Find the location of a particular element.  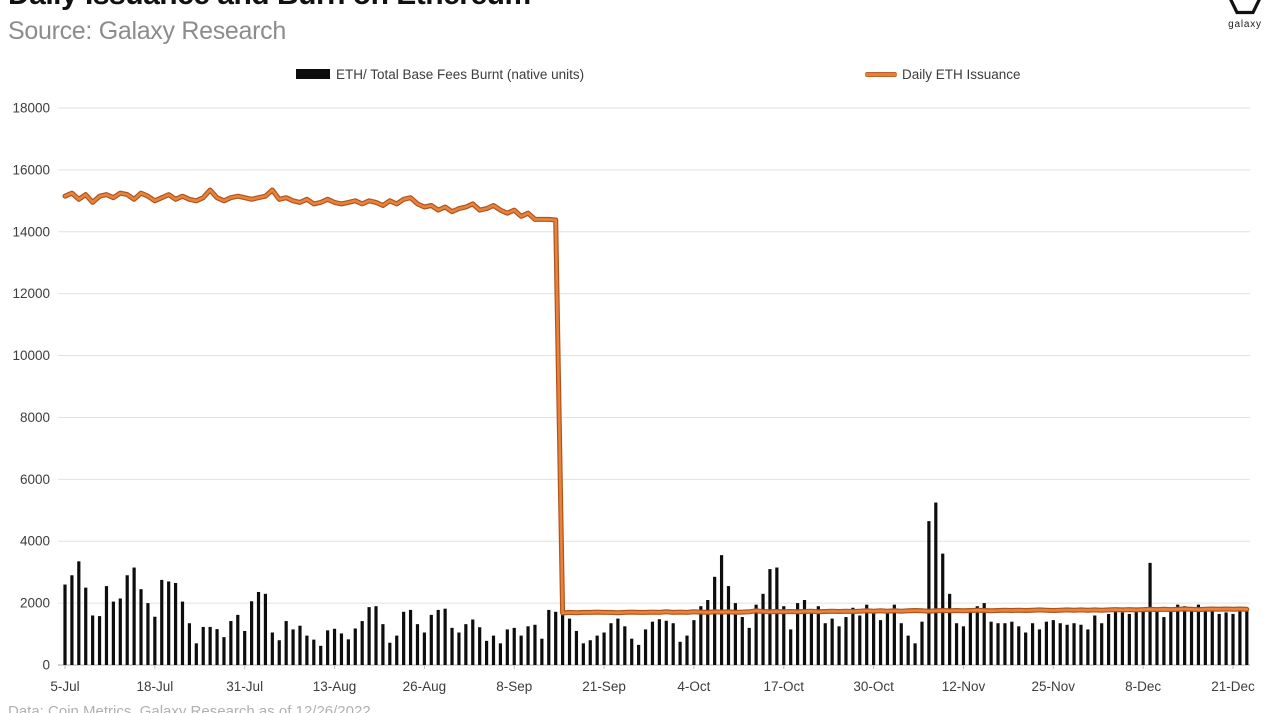

galaxy-logo-icon is located at coordinates (1245, 7).